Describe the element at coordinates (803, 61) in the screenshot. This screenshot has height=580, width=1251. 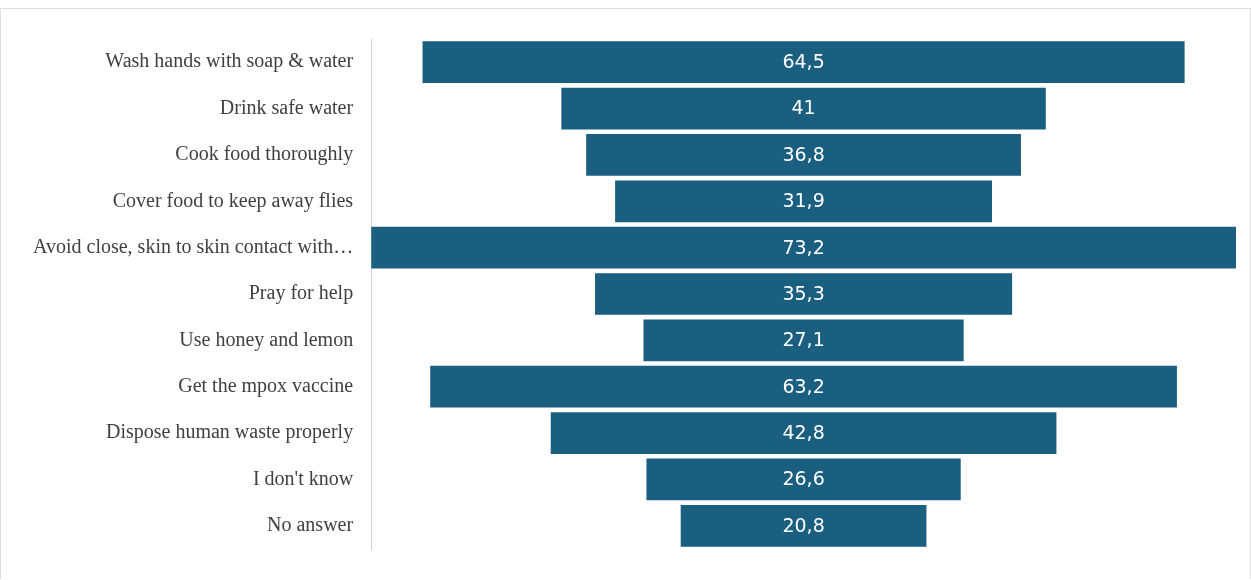
I see `data-label: 64,5` at that location.